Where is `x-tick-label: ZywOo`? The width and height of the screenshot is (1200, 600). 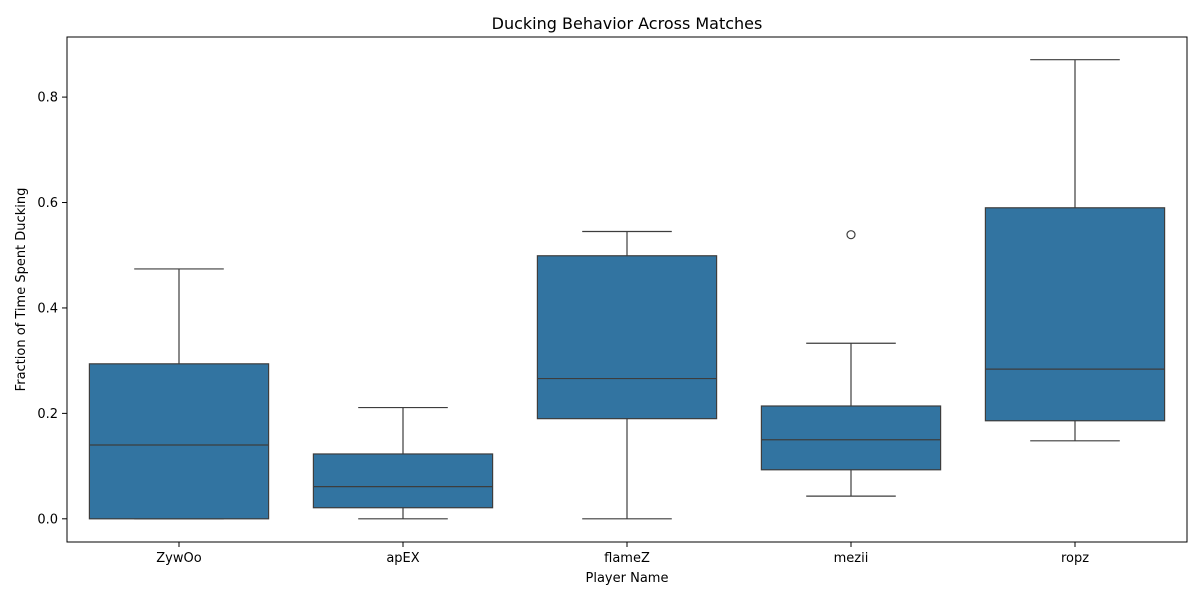
x-tick-label: ZywOo is located at coordinates (178, 558).